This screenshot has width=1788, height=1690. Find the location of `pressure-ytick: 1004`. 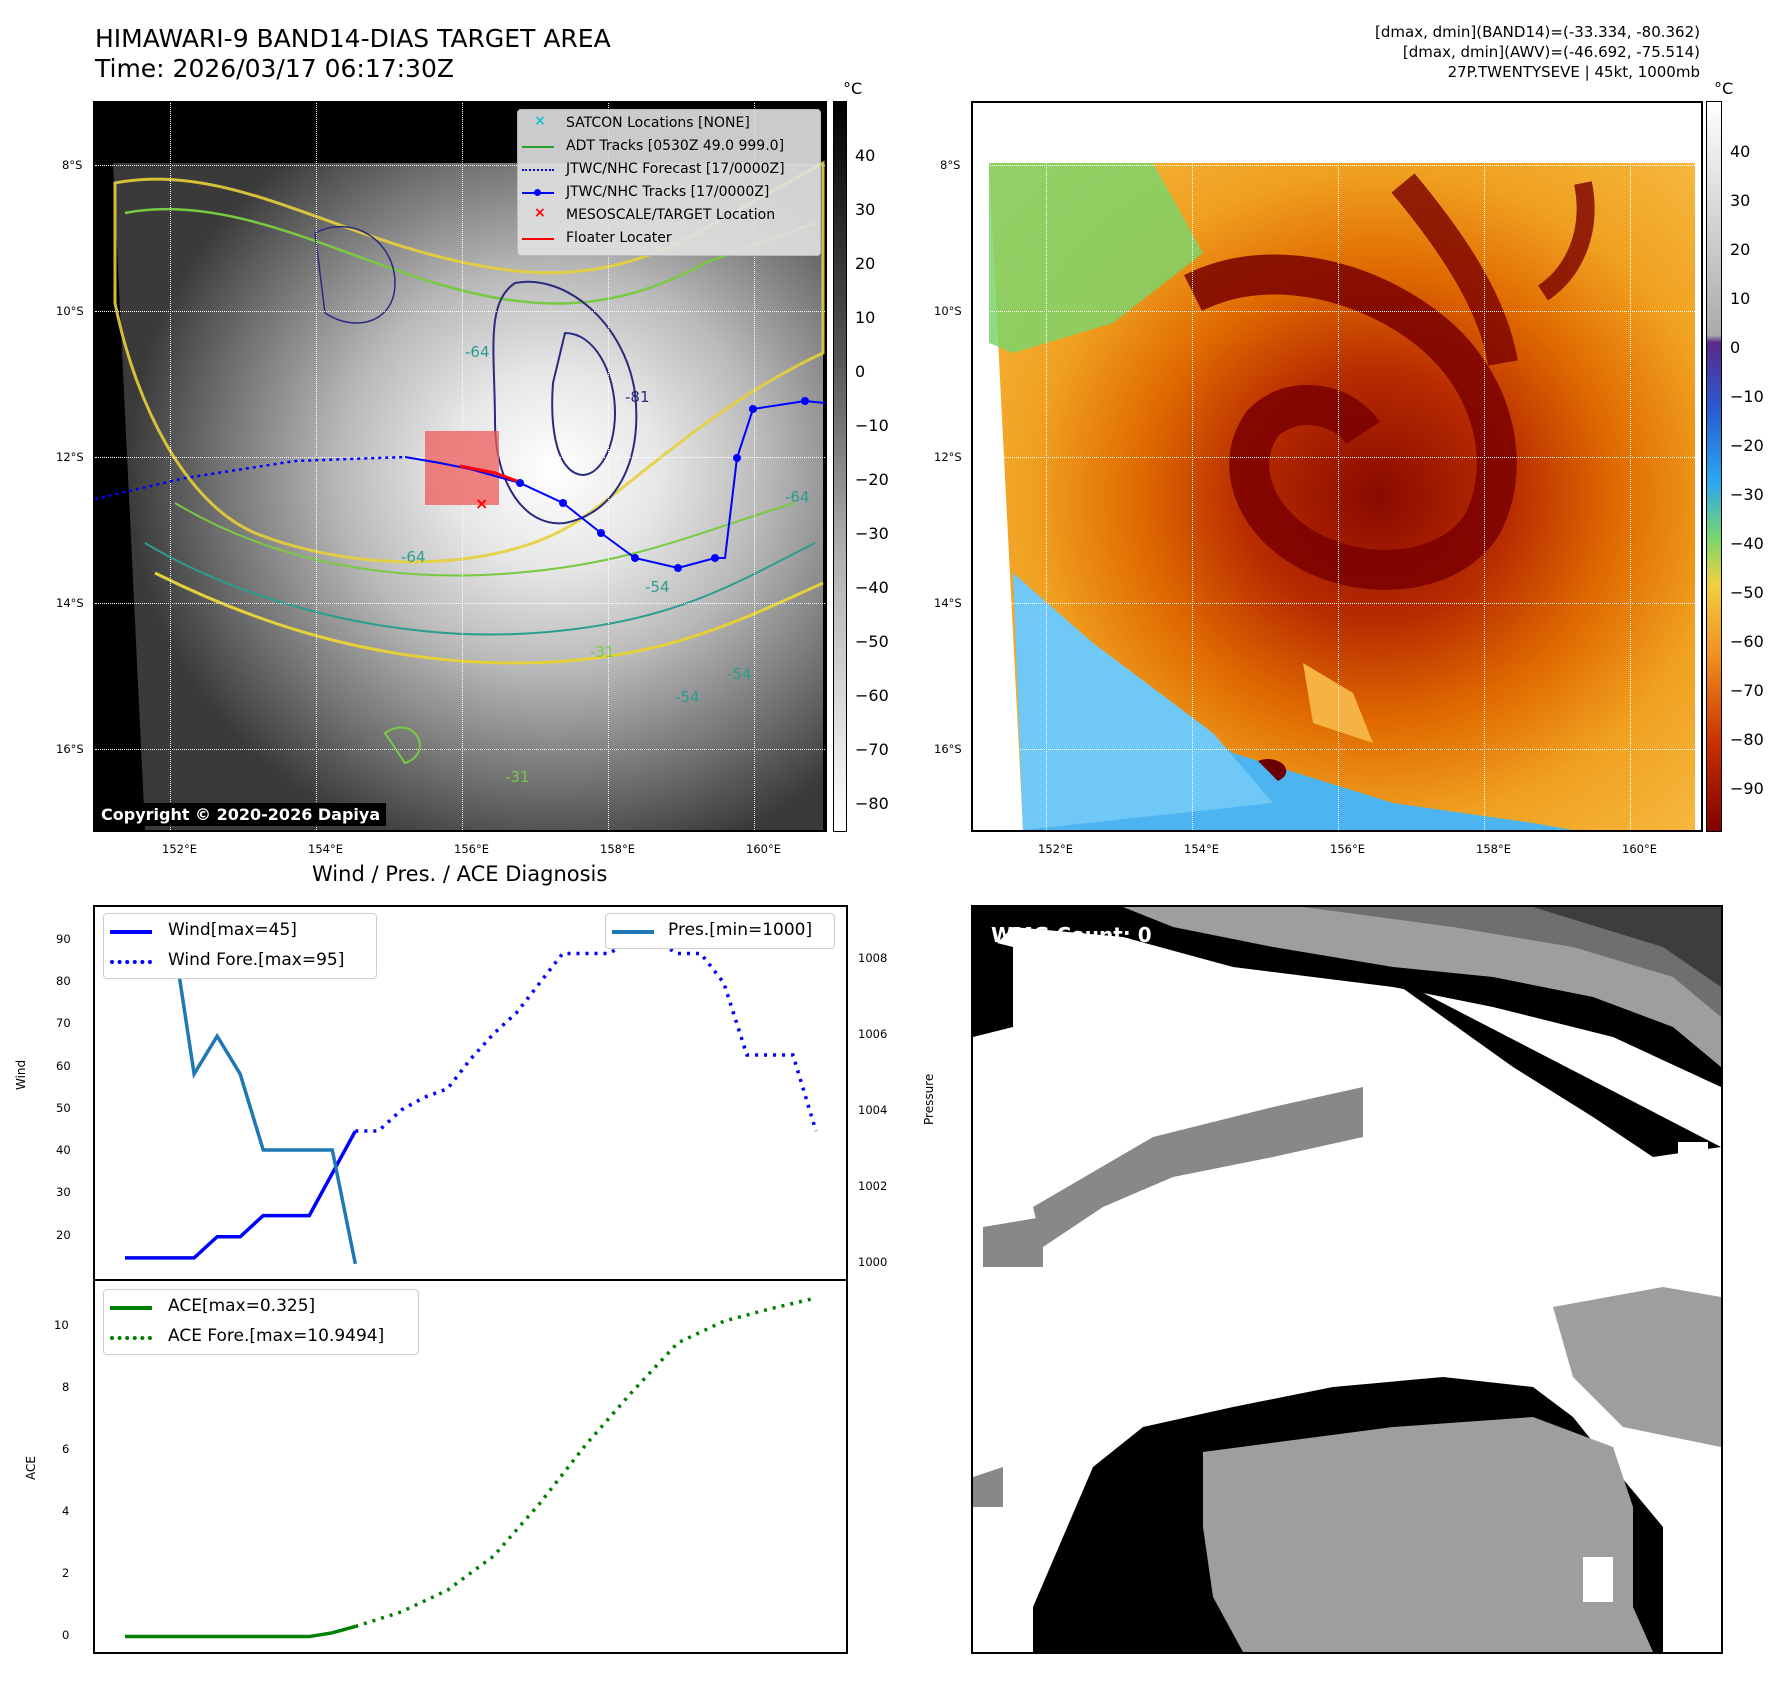

pressure-ytick: 1004 is located at coordinates (873, 1109).